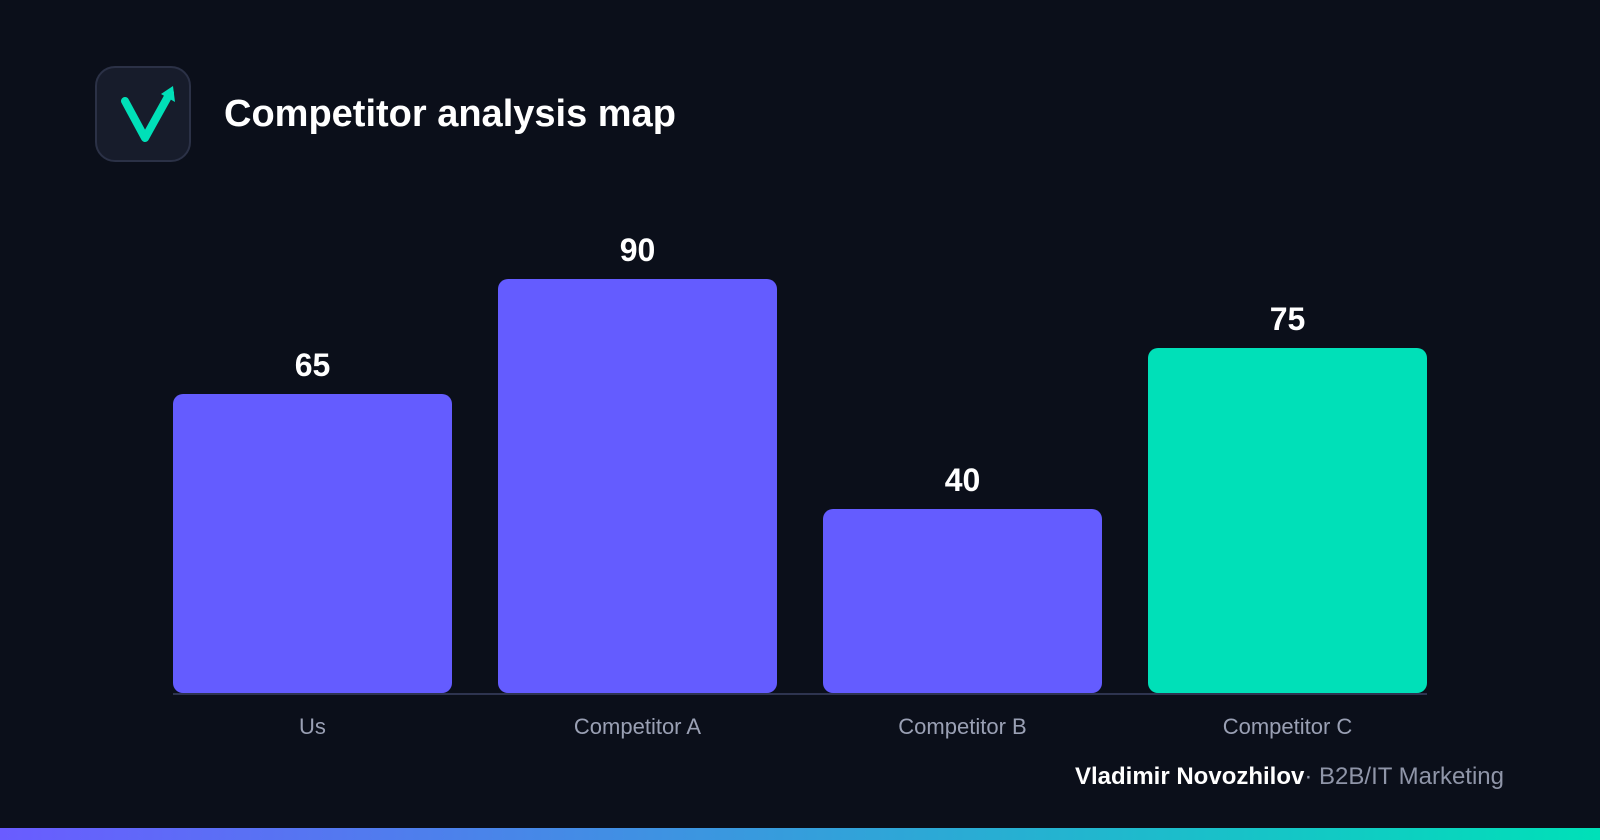 Image resolution: width=1600 pixels, height=840 pixels. Describe the element at coordinates (148, 114) in the screenshot. I see `check-arrow-icon` at that location.